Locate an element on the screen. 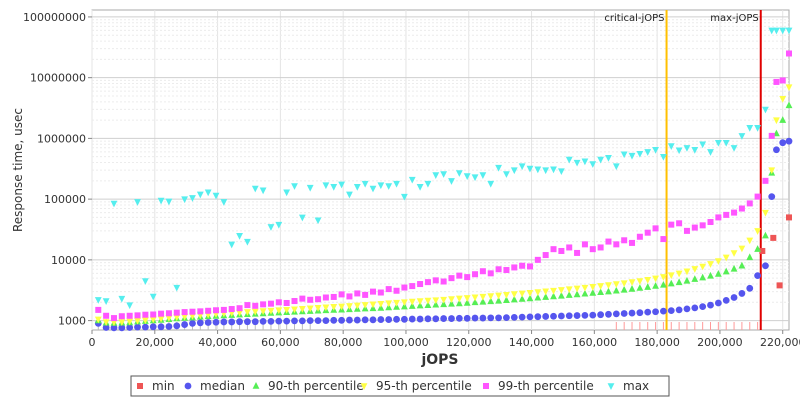 The image size is (800, 400). x-tick-label: 20,000 is located at coordinates (155, 342).